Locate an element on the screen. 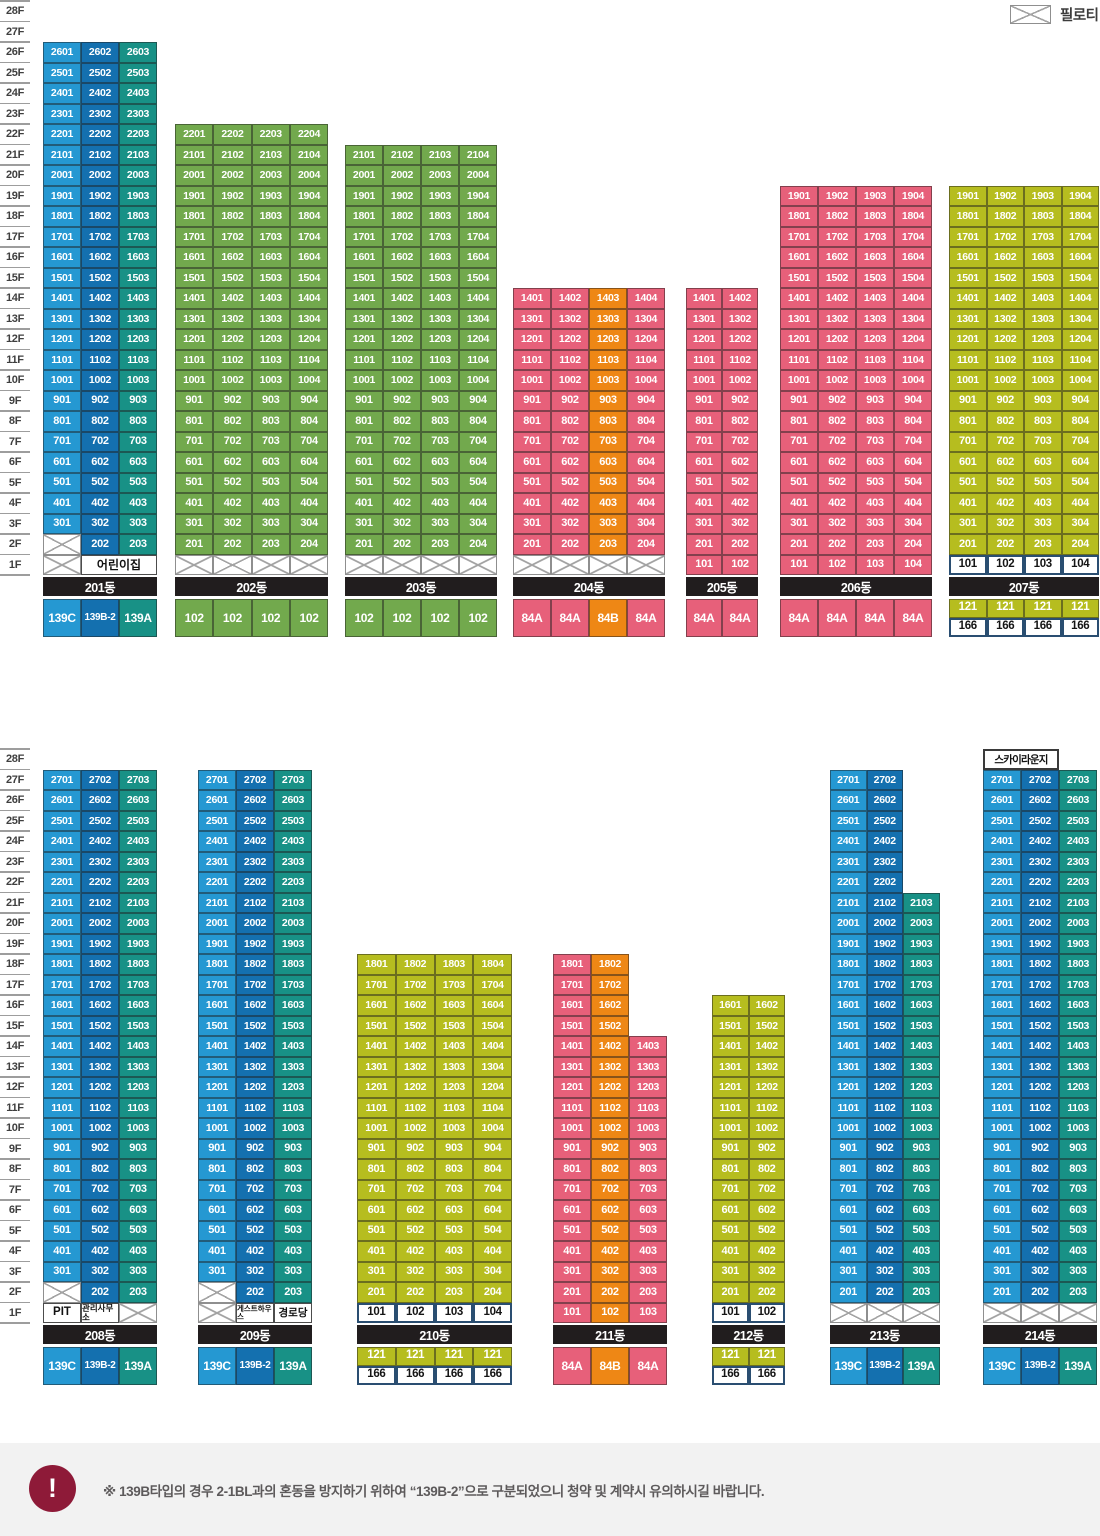  building-bar-211: 211동 is located at coordinates (610, 1334).